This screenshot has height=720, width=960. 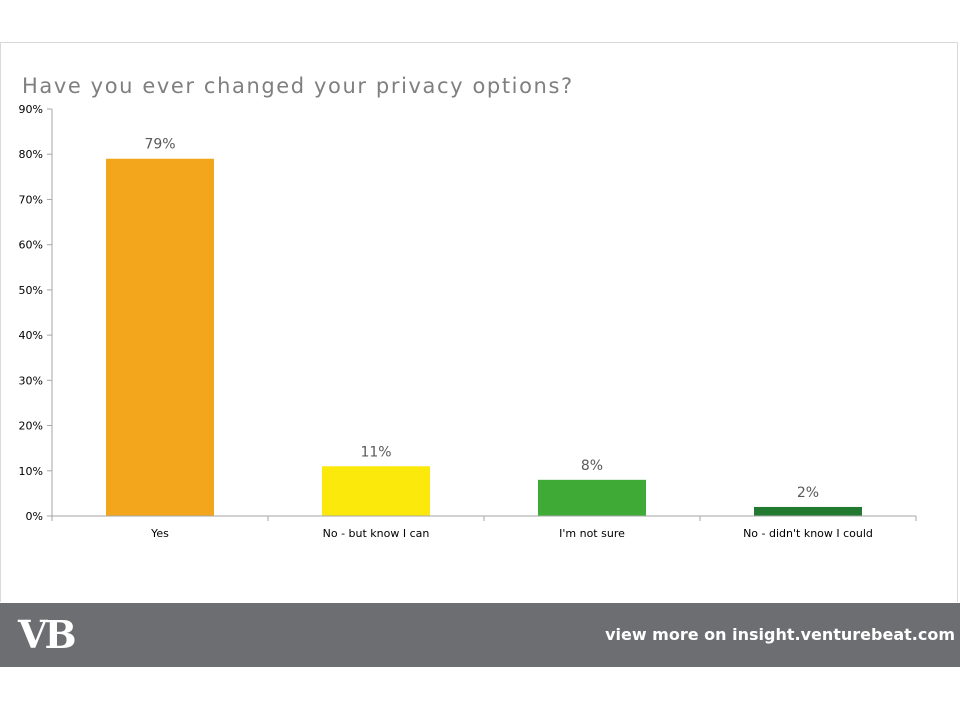 What do you see at coordinates (808, 493) in the screenshot?
I see `bar-data-label: 2%` at bounding box center [808, 493].